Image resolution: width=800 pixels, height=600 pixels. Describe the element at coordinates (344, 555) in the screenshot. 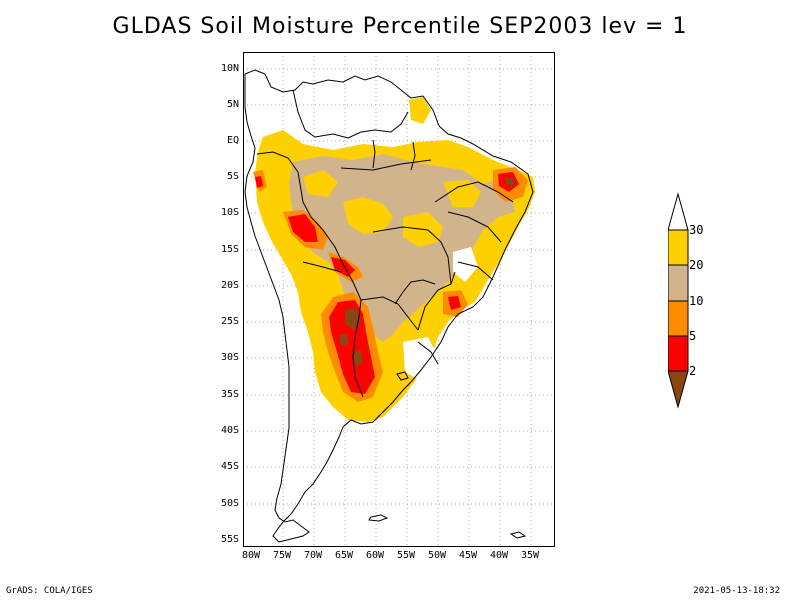

I see `lon-label-65w: 65W` at that location.